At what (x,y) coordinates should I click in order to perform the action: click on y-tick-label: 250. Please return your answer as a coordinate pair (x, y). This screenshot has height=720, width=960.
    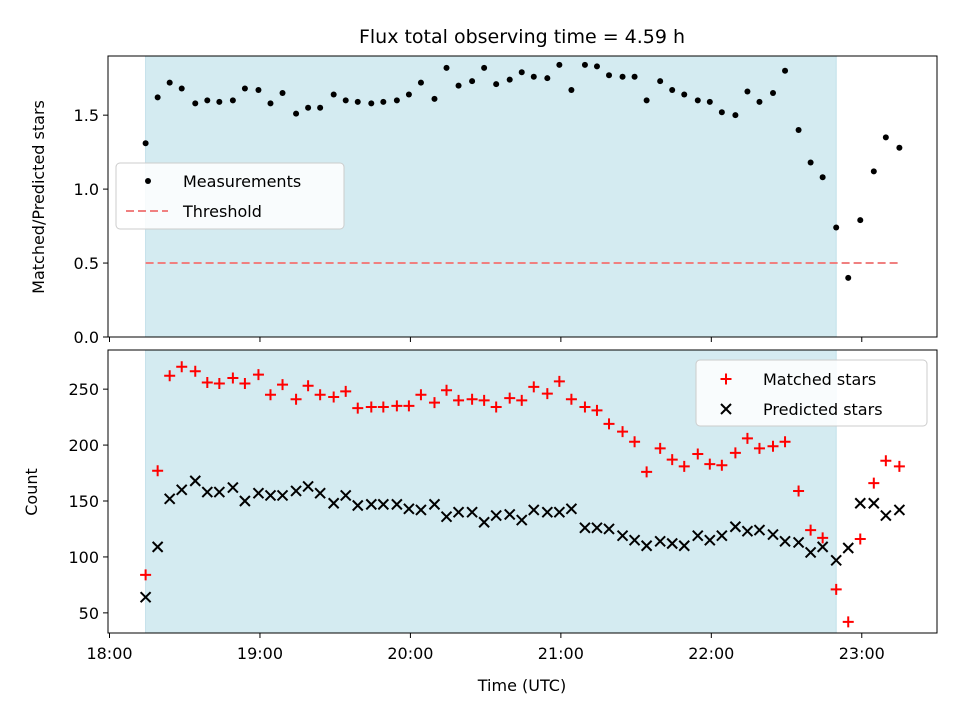
    Looking at the image, I should click on (83, 389).